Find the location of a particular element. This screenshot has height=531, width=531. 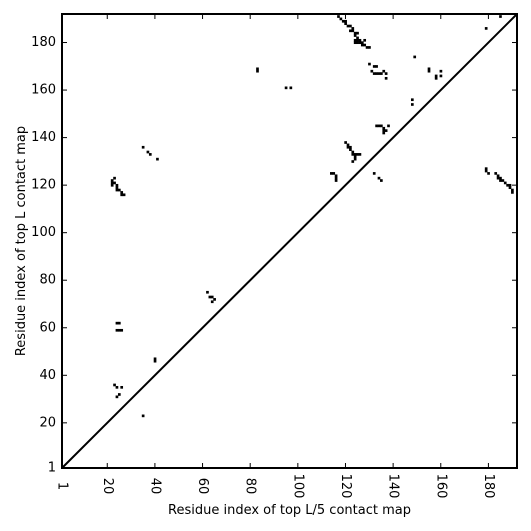

y-tick-label: 160 is located at coordinates (43, 90).